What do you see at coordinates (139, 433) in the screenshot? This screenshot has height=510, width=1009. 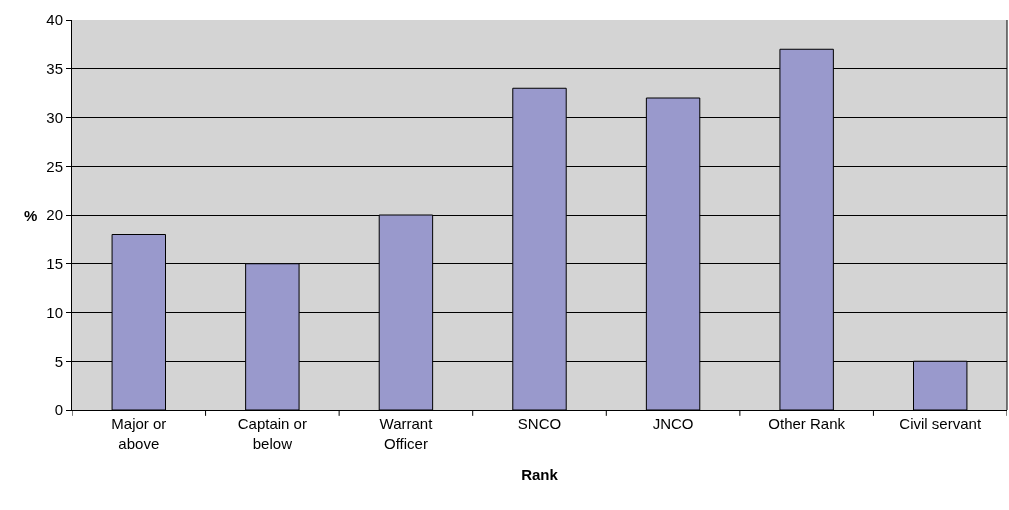 I see `x-tick-label: Major or above` at bounding box center [139, 433].